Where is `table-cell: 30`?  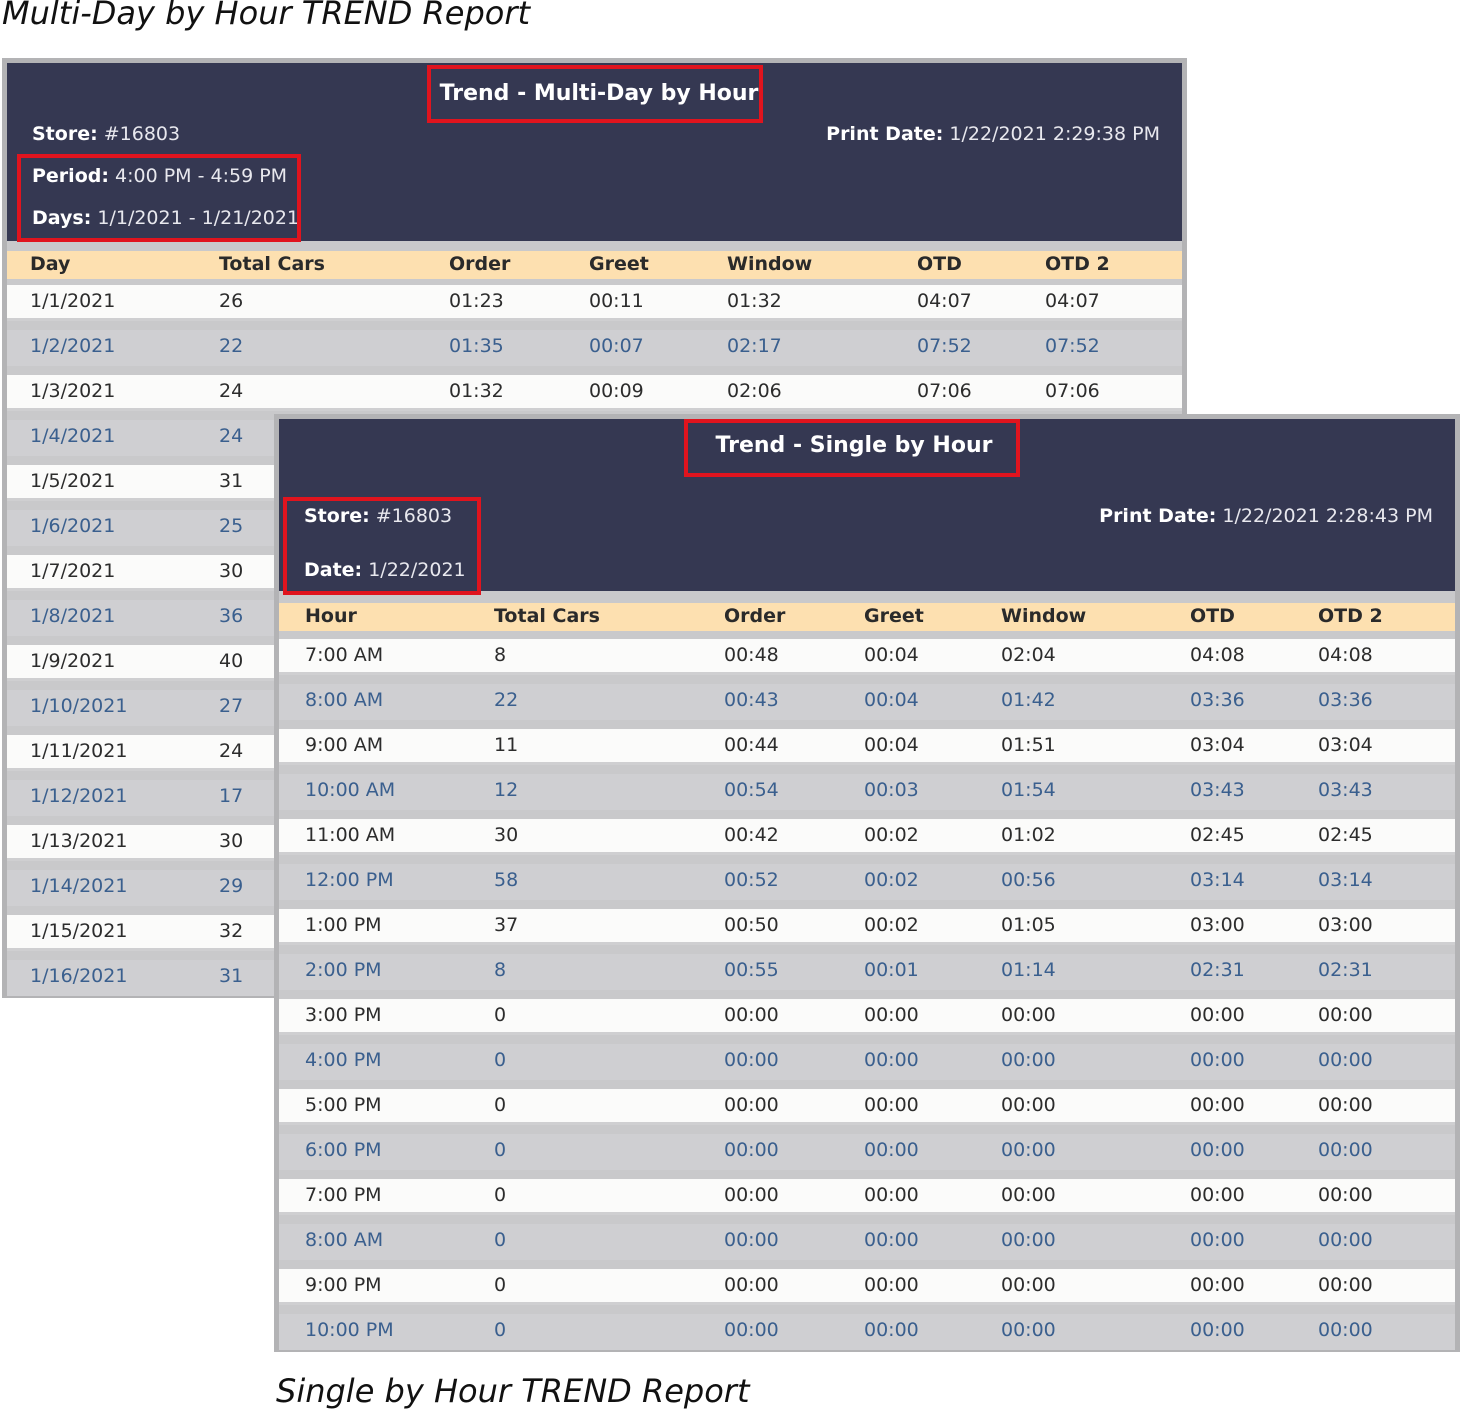
table-cell: 30 is located at coordinates (506, 835).